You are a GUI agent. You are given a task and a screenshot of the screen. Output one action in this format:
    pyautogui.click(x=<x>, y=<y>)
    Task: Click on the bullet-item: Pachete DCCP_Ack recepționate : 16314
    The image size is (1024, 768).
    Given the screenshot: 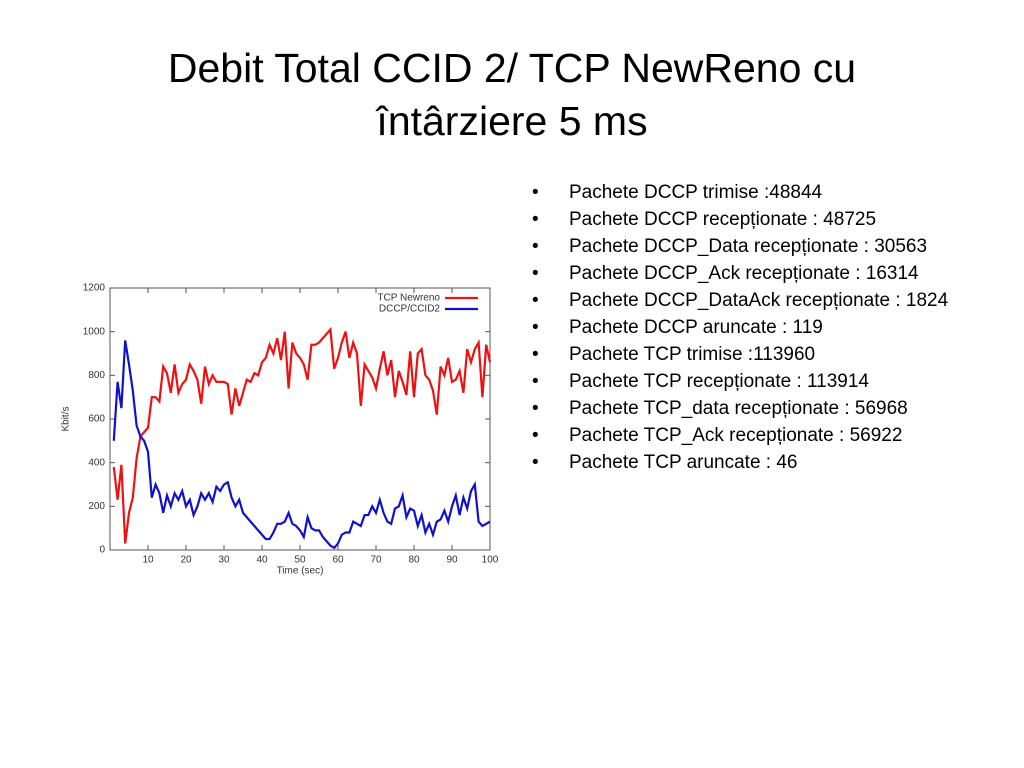 What is the action you would take?
    pyautogui.click(x=750, y=273)
    